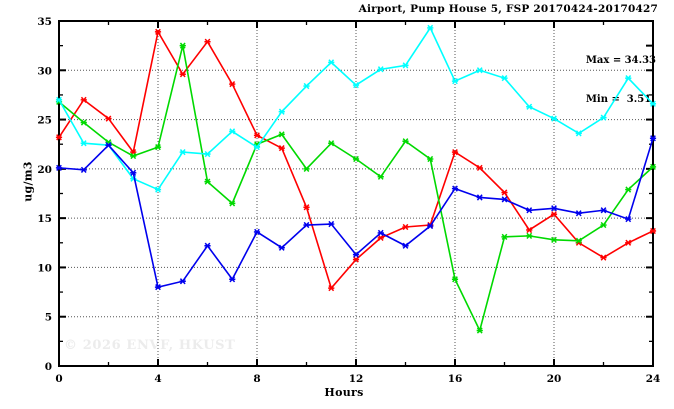  What do you see at coordinates (653, 379) in the screenshot?
I see `svg-text: 24` at bounding box center [653, 379].